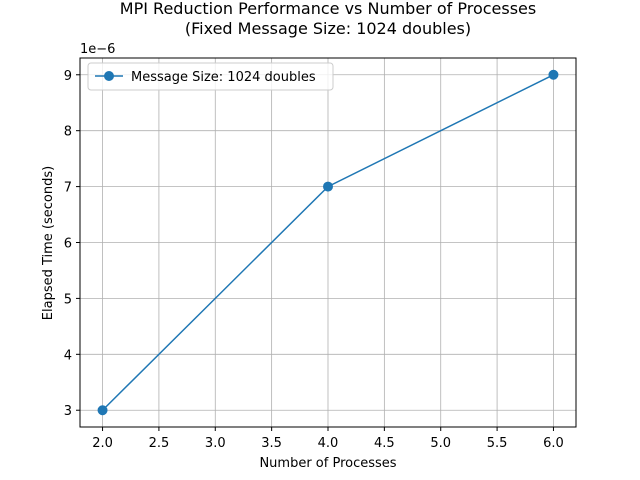 The height and width of the screenshot is (480, 640). Describe the element at coordinates (497, 443) in the screenshot. I see `x-tick-label: 5.5` at that location.